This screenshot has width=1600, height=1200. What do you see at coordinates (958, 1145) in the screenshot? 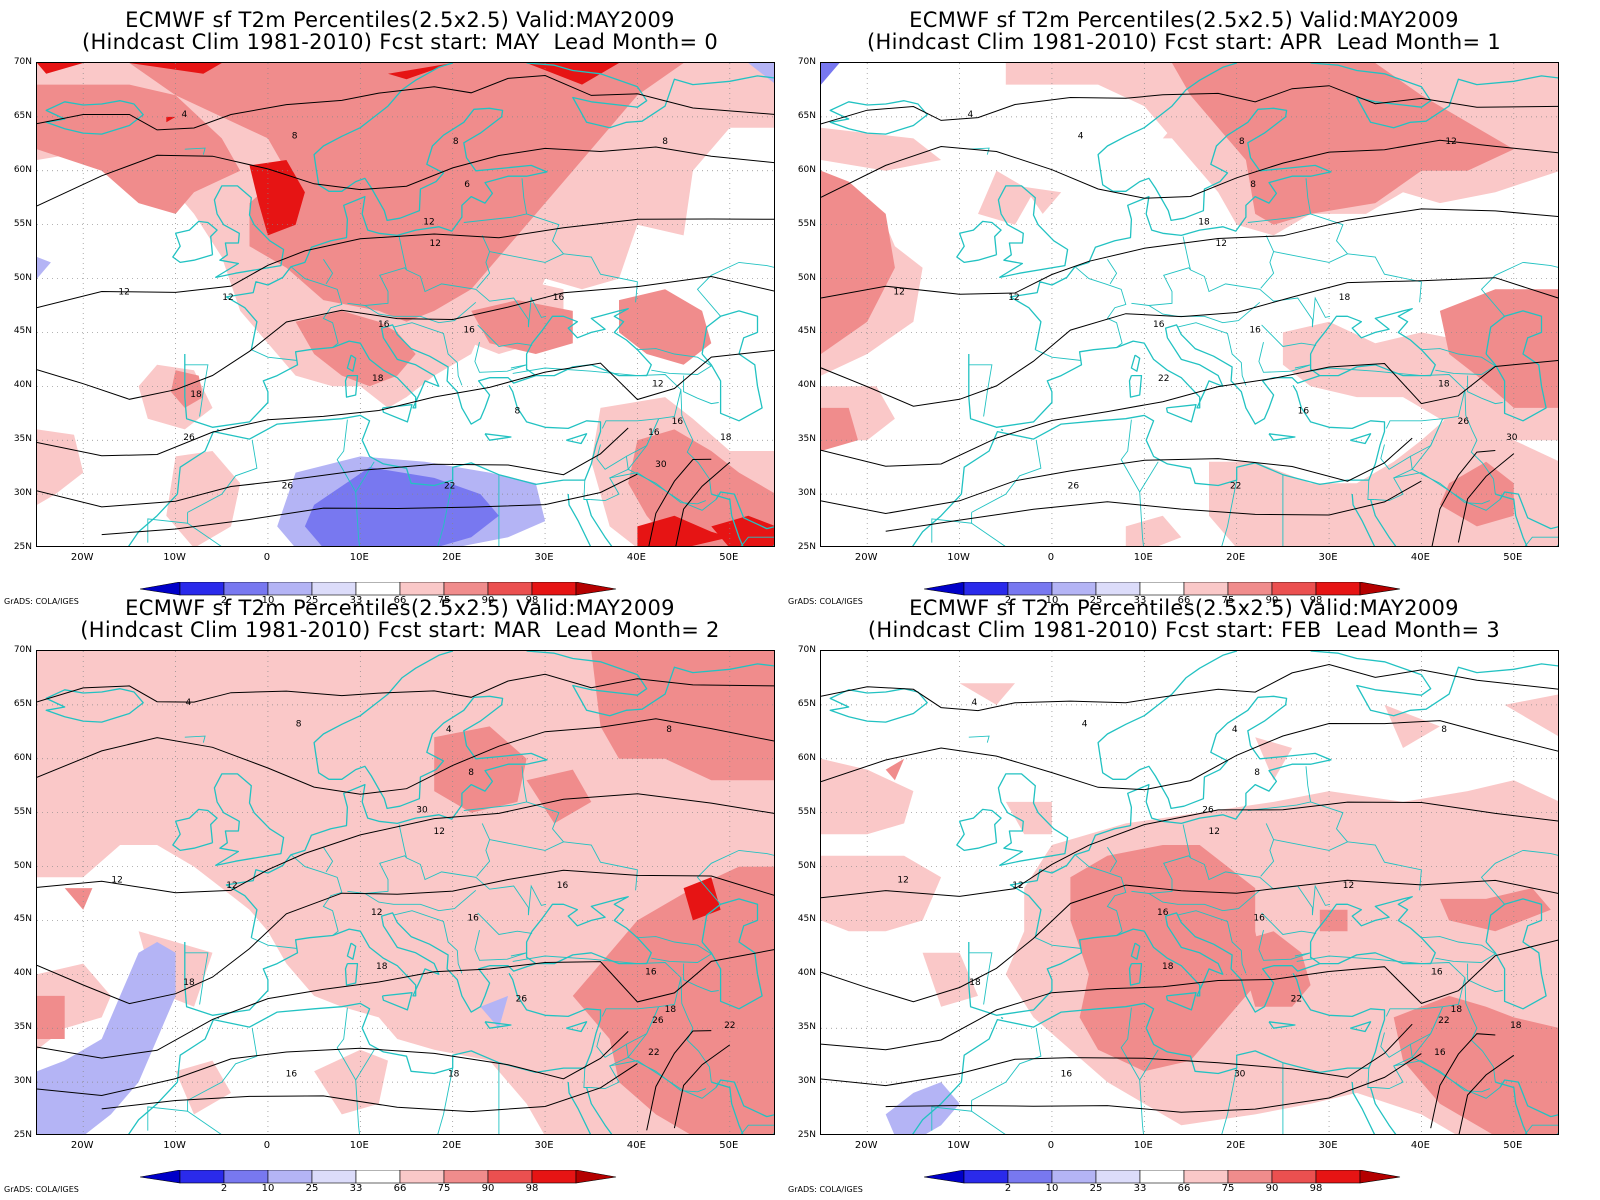
I see `lon-label: 10W` at bounding box center [958, 1145].